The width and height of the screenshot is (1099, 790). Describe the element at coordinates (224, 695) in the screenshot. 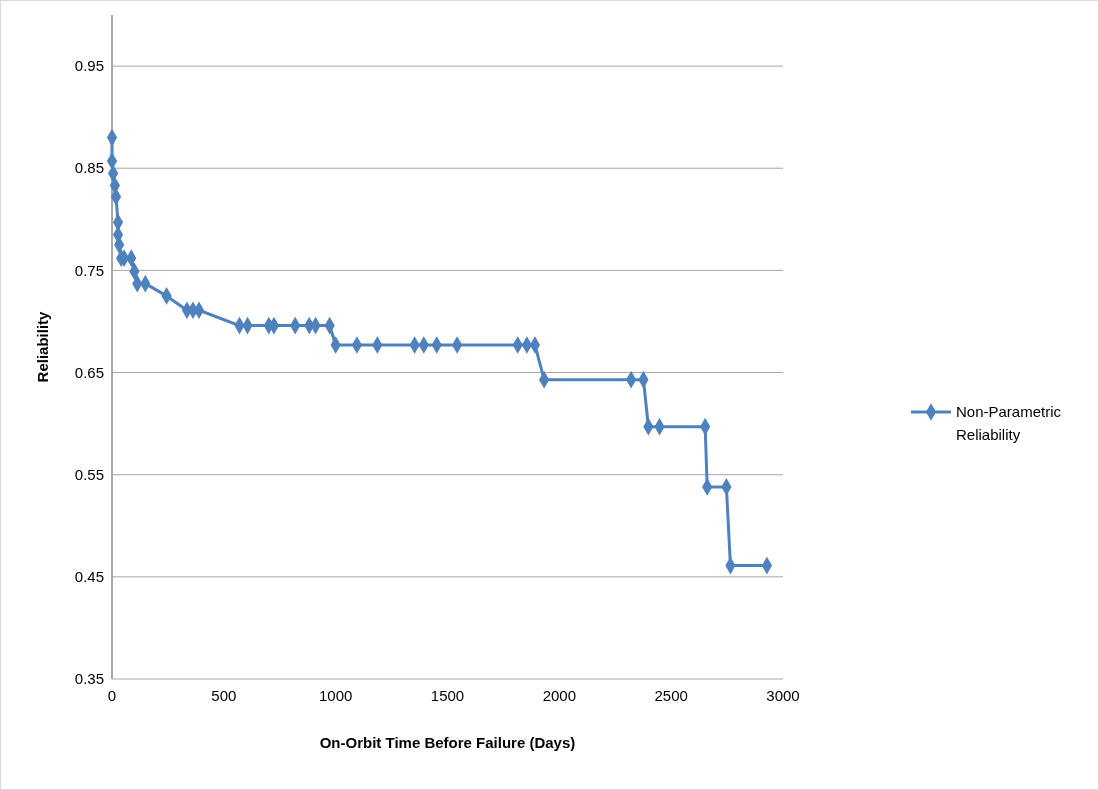

I see `x-tick-label: 500` at that location.